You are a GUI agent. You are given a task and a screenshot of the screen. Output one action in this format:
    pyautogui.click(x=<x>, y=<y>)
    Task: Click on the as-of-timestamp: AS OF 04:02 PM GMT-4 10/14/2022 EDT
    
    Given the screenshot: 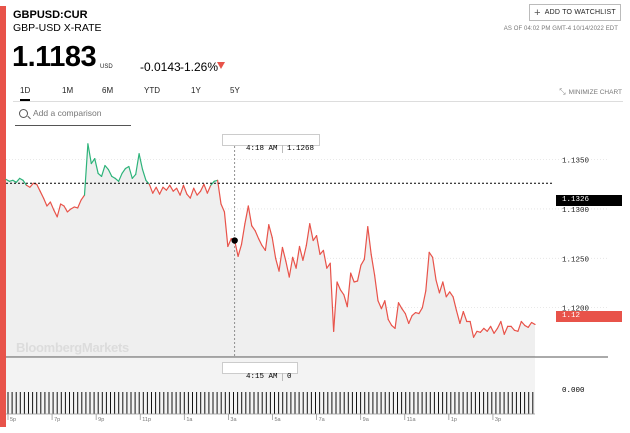 What is the action you would take?
    pyautogui.click(x=560, y=29)
    